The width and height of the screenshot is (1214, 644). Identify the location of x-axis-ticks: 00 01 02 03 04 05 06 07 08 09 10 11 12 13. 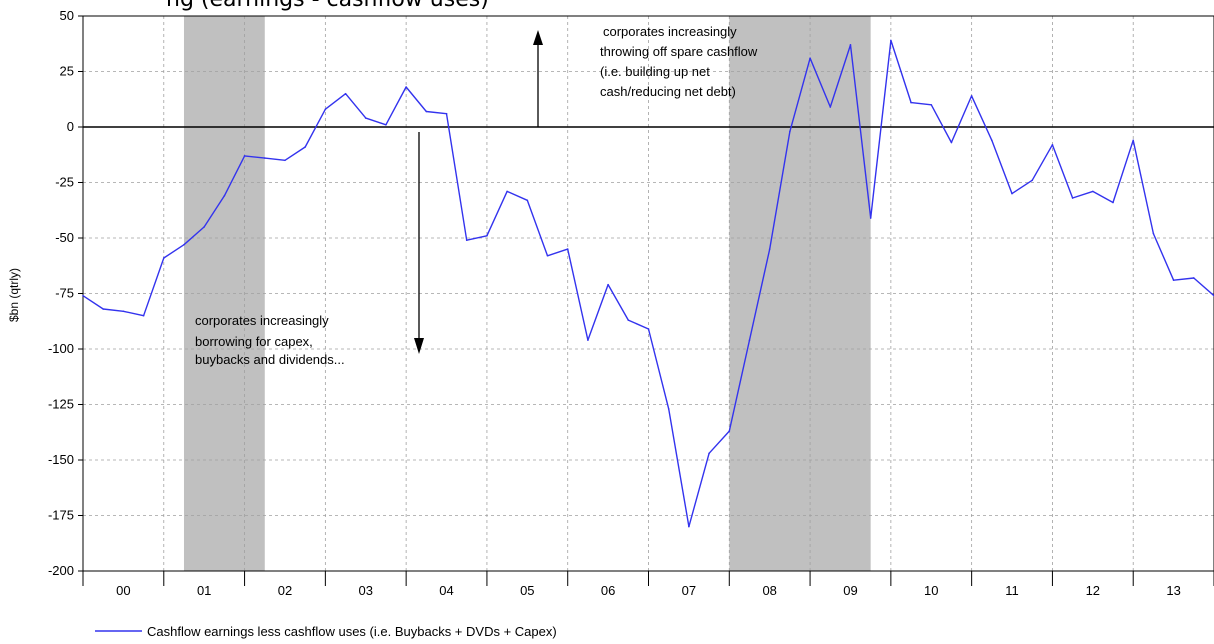
(648, 584).